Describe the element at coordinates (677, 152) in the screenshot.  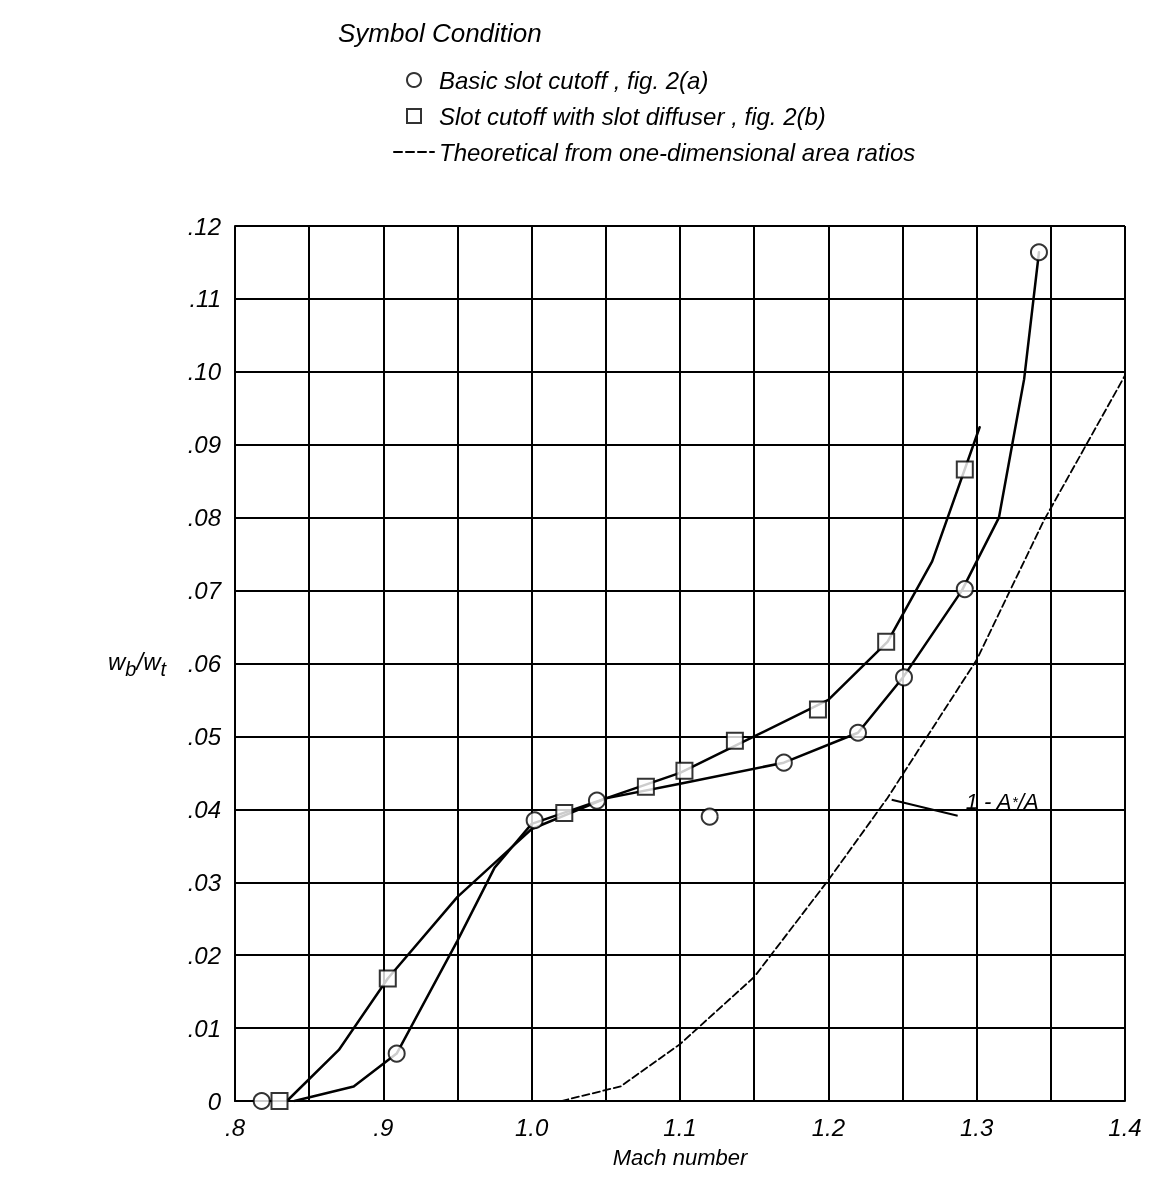
I see `legend-label: Theoretical from one-dimensional area ratios` at that location.